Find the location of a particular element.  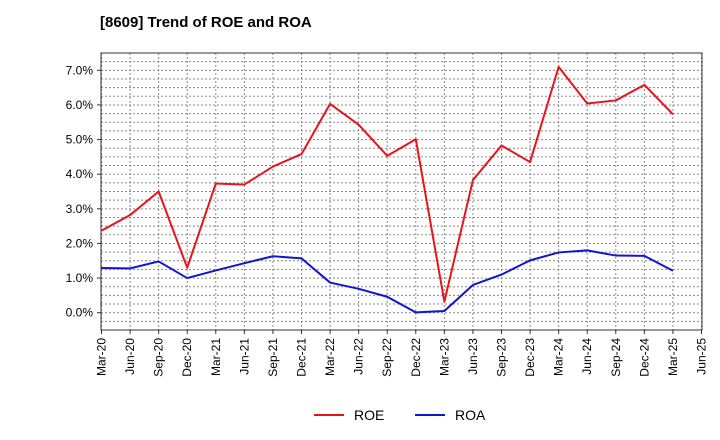

y-tick-label: 6.0% is located at coordinates (80, 105).